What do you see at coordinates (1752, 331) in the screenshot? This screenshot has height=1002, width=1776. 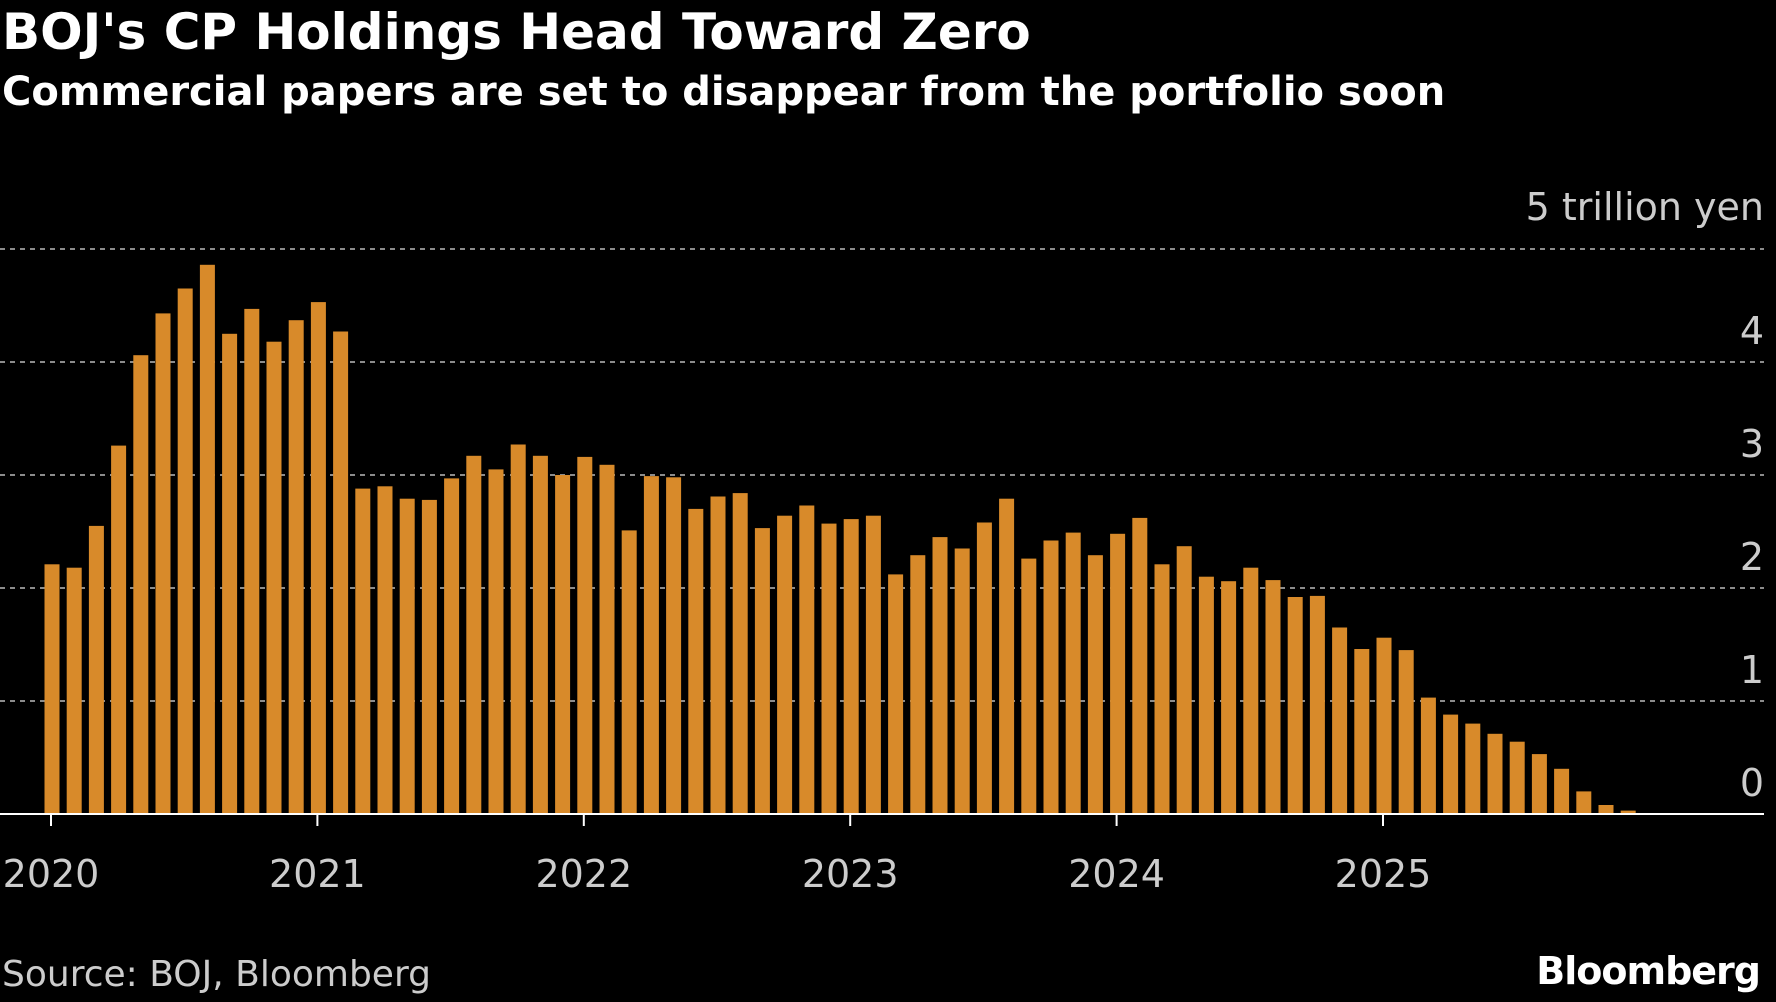 I see `y-tick-label-4: 4` at bounding box center [1752, 331].